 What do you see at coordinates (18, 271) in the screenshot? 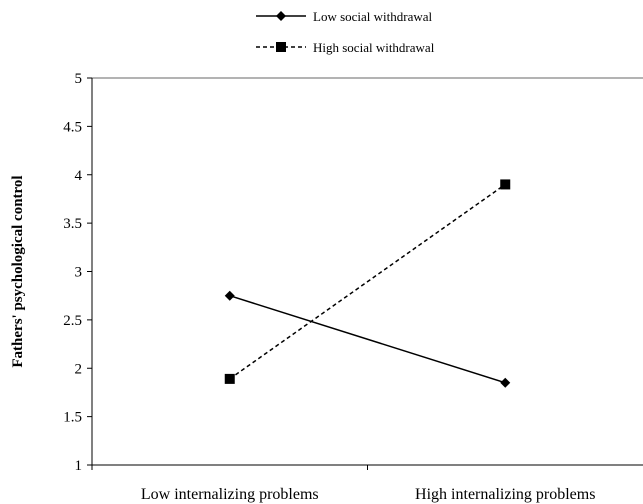
I see `y-axis-label: Fathers' psychological control` at bounding box center [18, 271].